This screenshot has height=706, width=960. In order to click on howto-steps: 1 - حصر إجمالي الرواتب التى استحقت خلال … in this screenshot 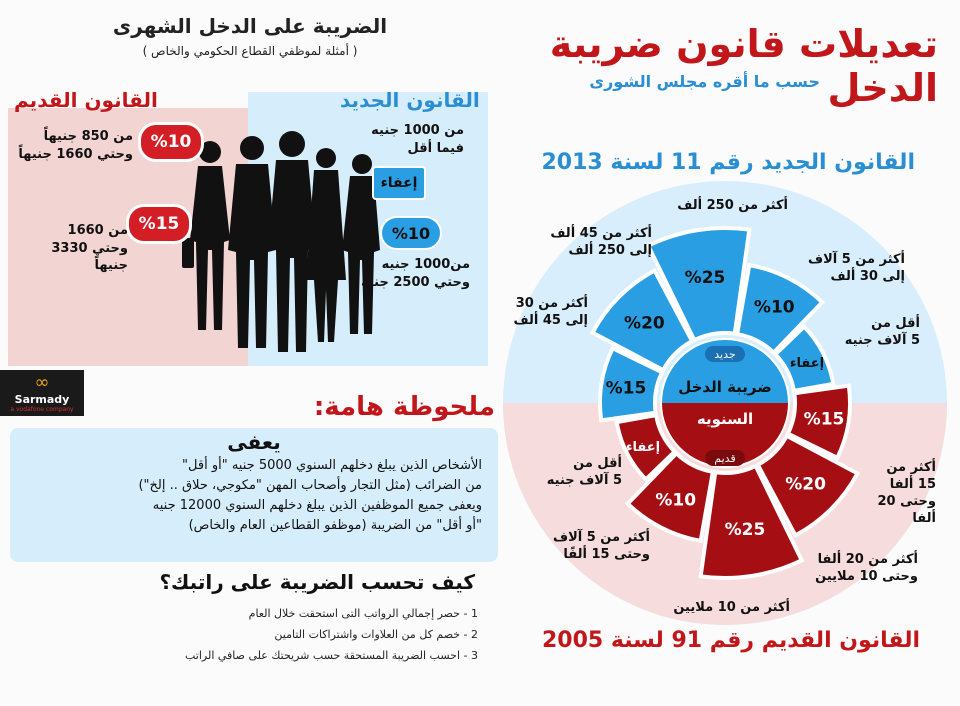, I will do `click(299, 635)`.